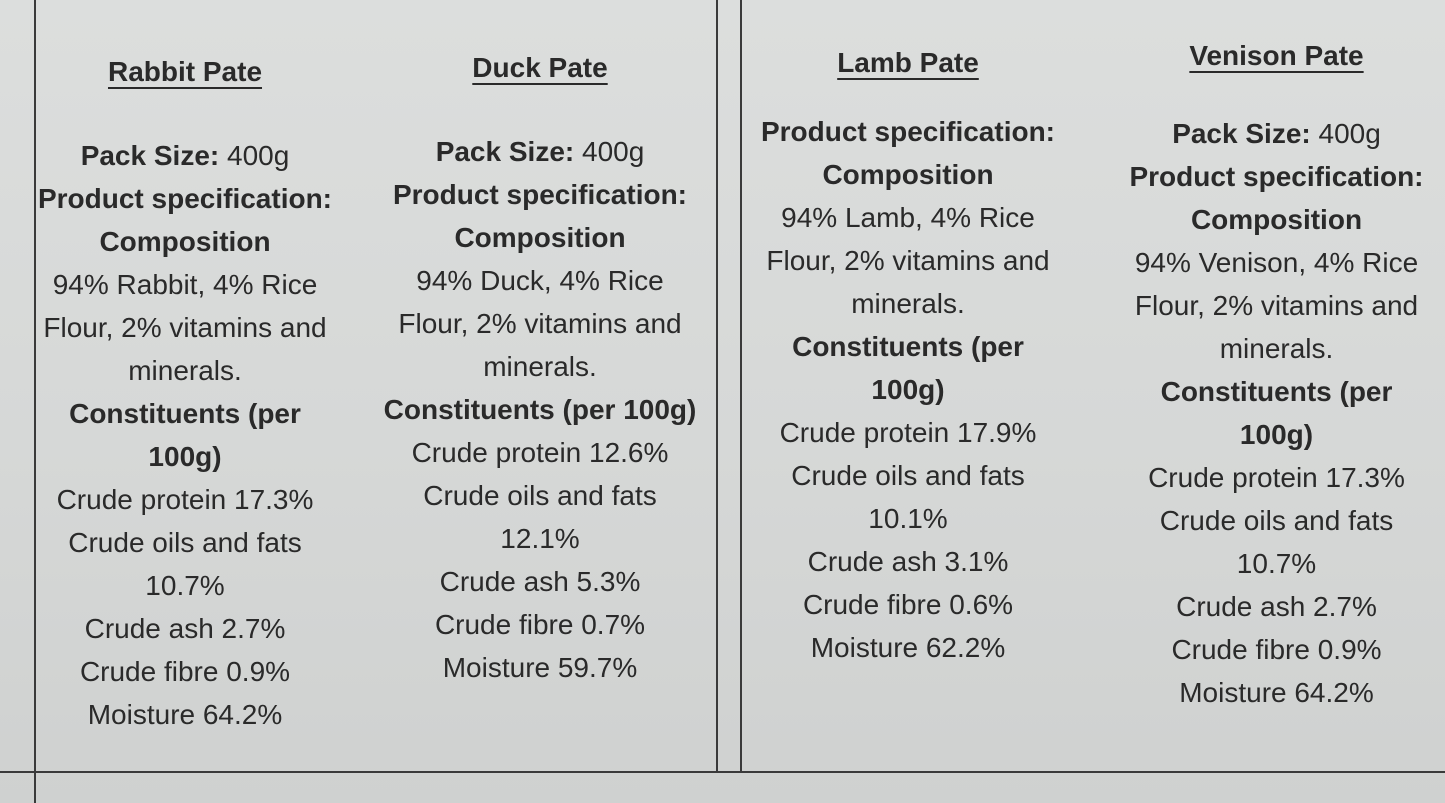 This screenshot has height=803, width=1445. What do you see at coordinates (540, 667) in the screenshot?
I see `constituent-line: Moisture 59.7%` at bounding box center [540, 667].